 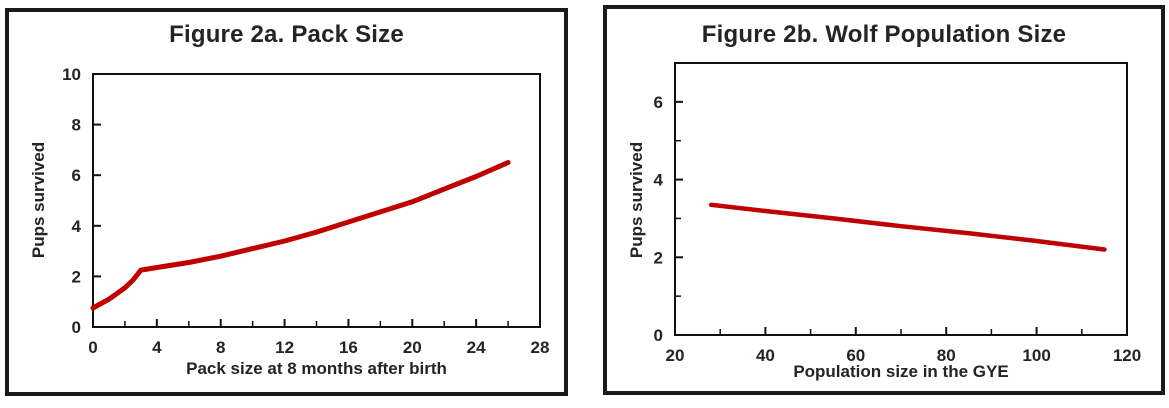 I want to click on x-axis-title-2b: Population size in the GYE, so click(x=901, y=371).